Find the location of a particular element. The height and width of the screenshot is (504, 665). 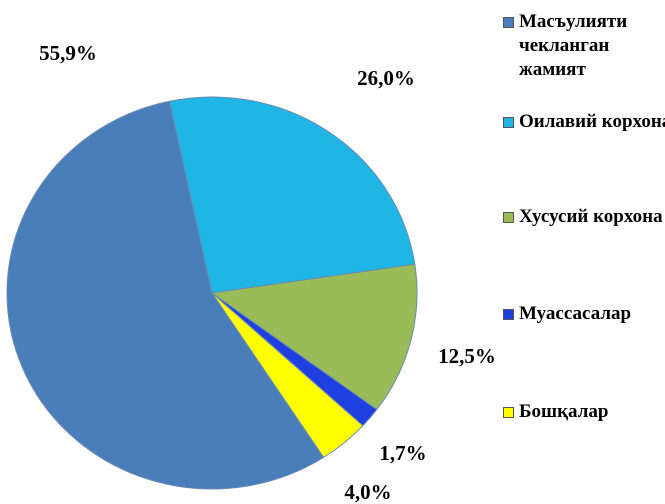

legend-item: Муассасалар is located at coordinates (584, 314).